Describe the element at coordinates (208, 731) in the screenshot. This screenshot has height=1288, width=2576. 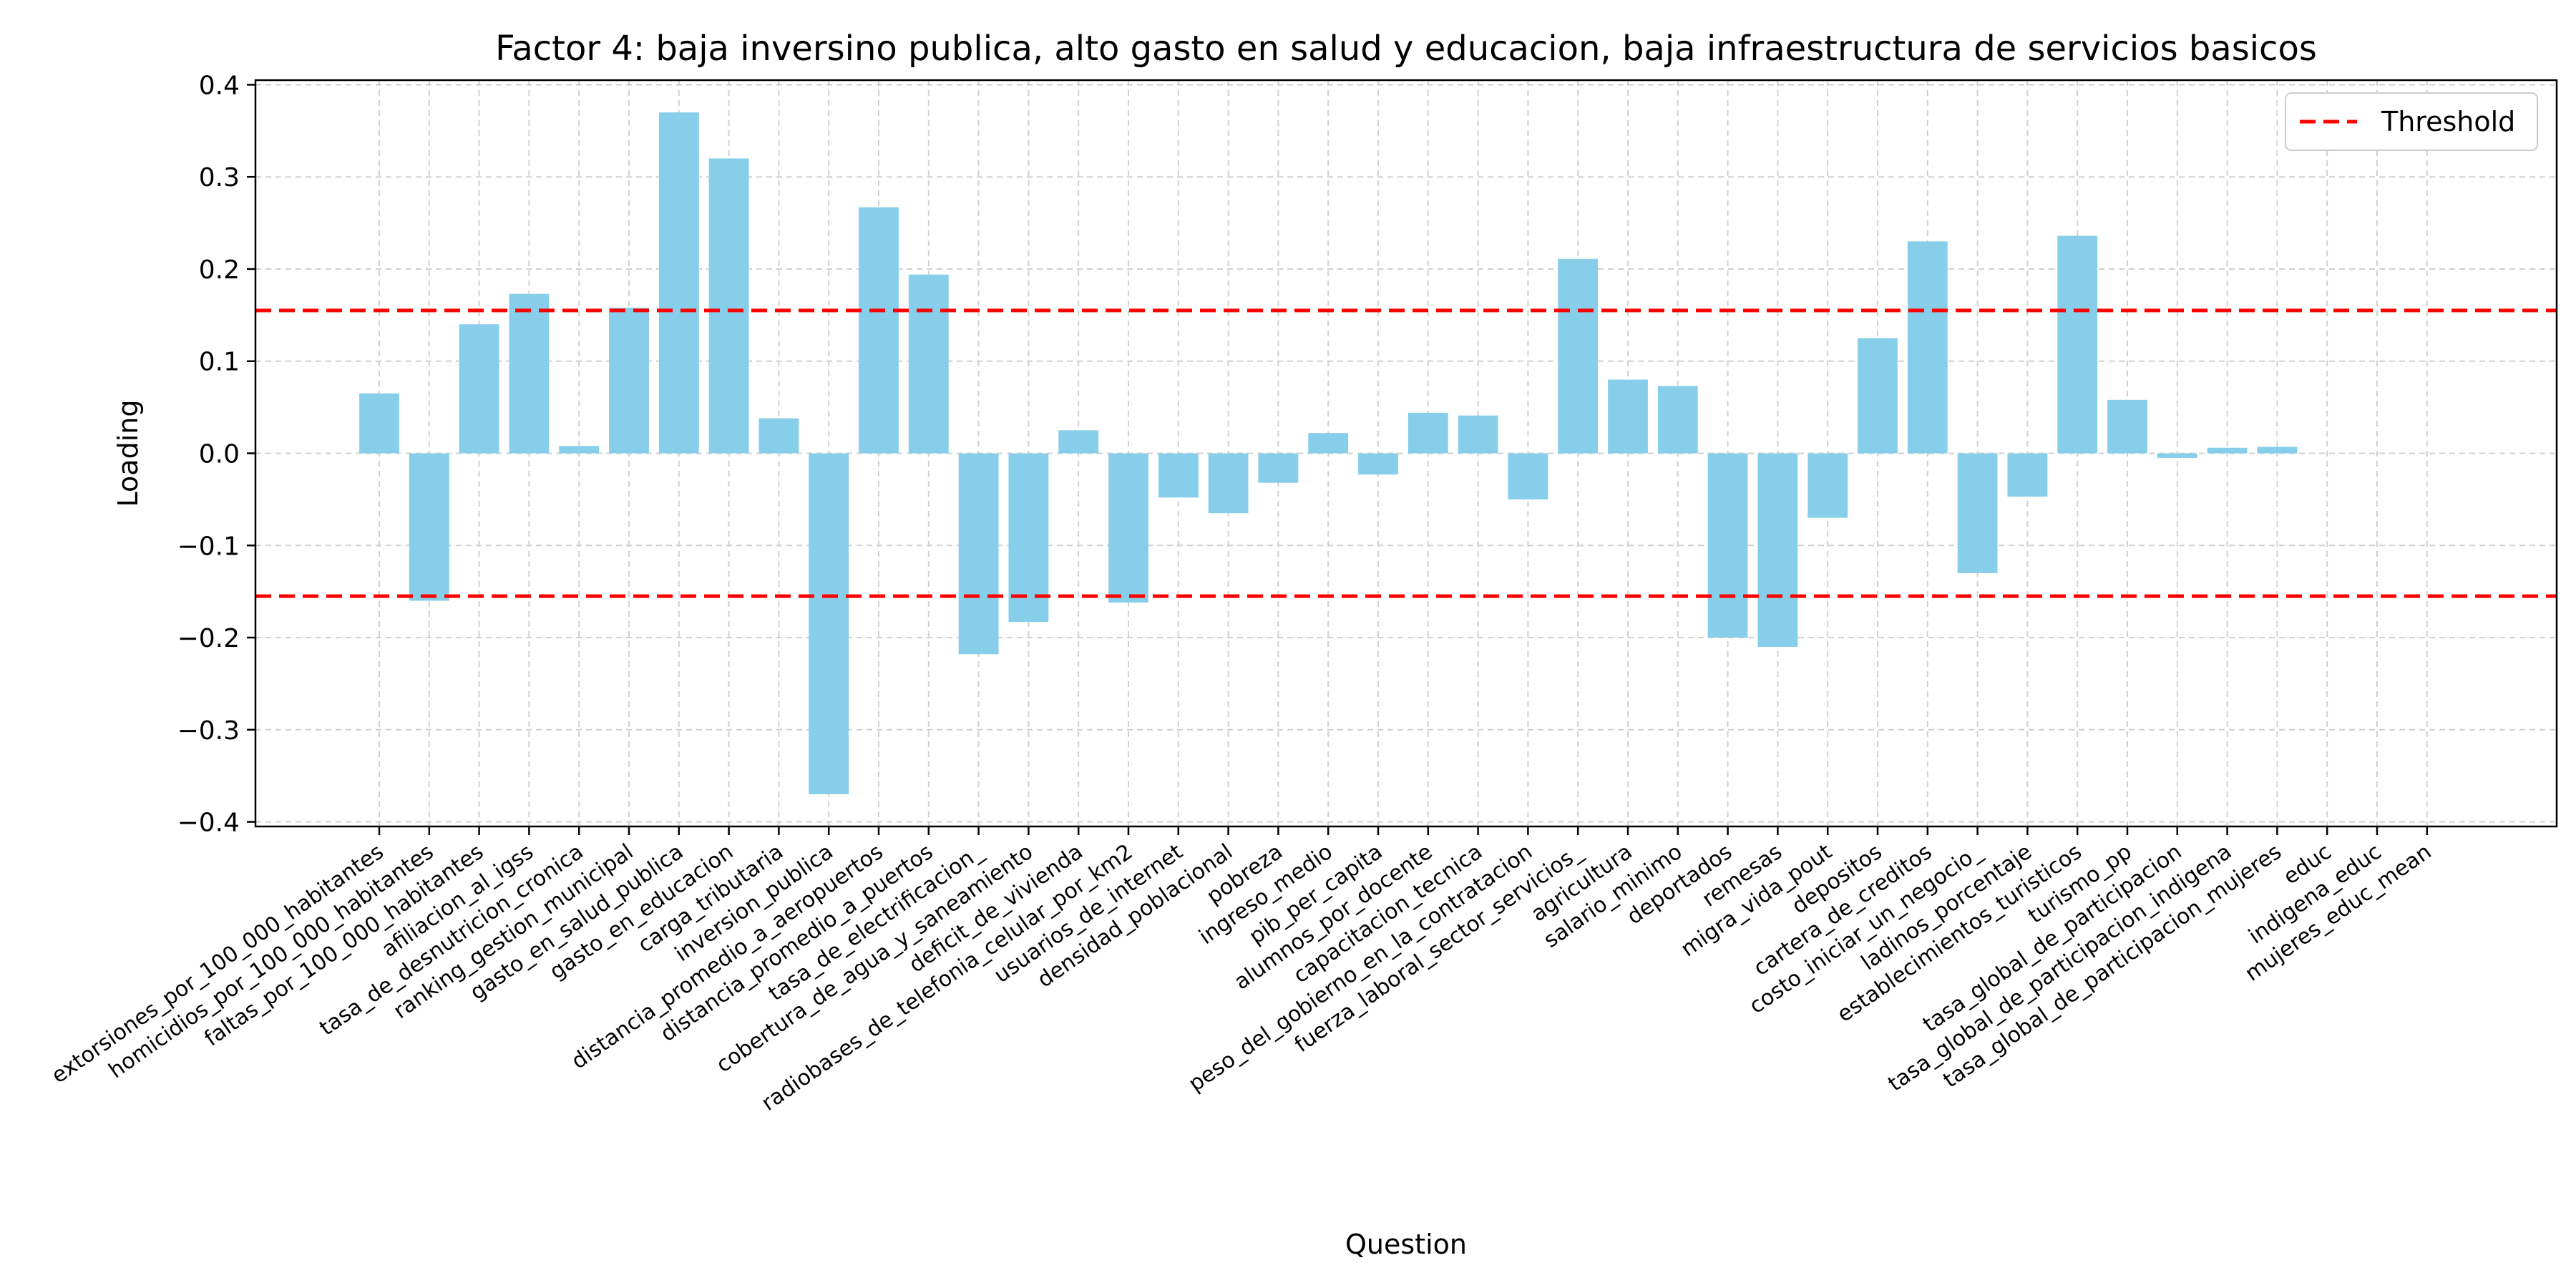
I see `y-tick-label: −0.3` at that location.